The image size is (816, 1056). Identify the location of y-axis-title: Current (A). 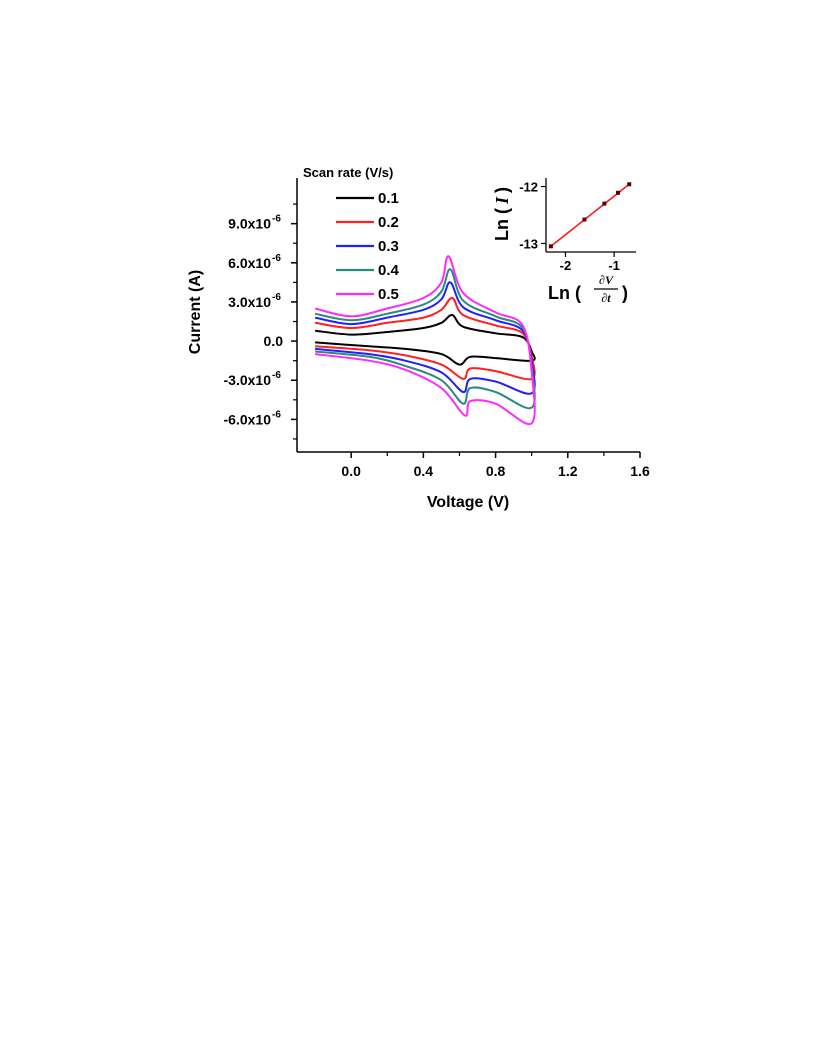
(195, 312).